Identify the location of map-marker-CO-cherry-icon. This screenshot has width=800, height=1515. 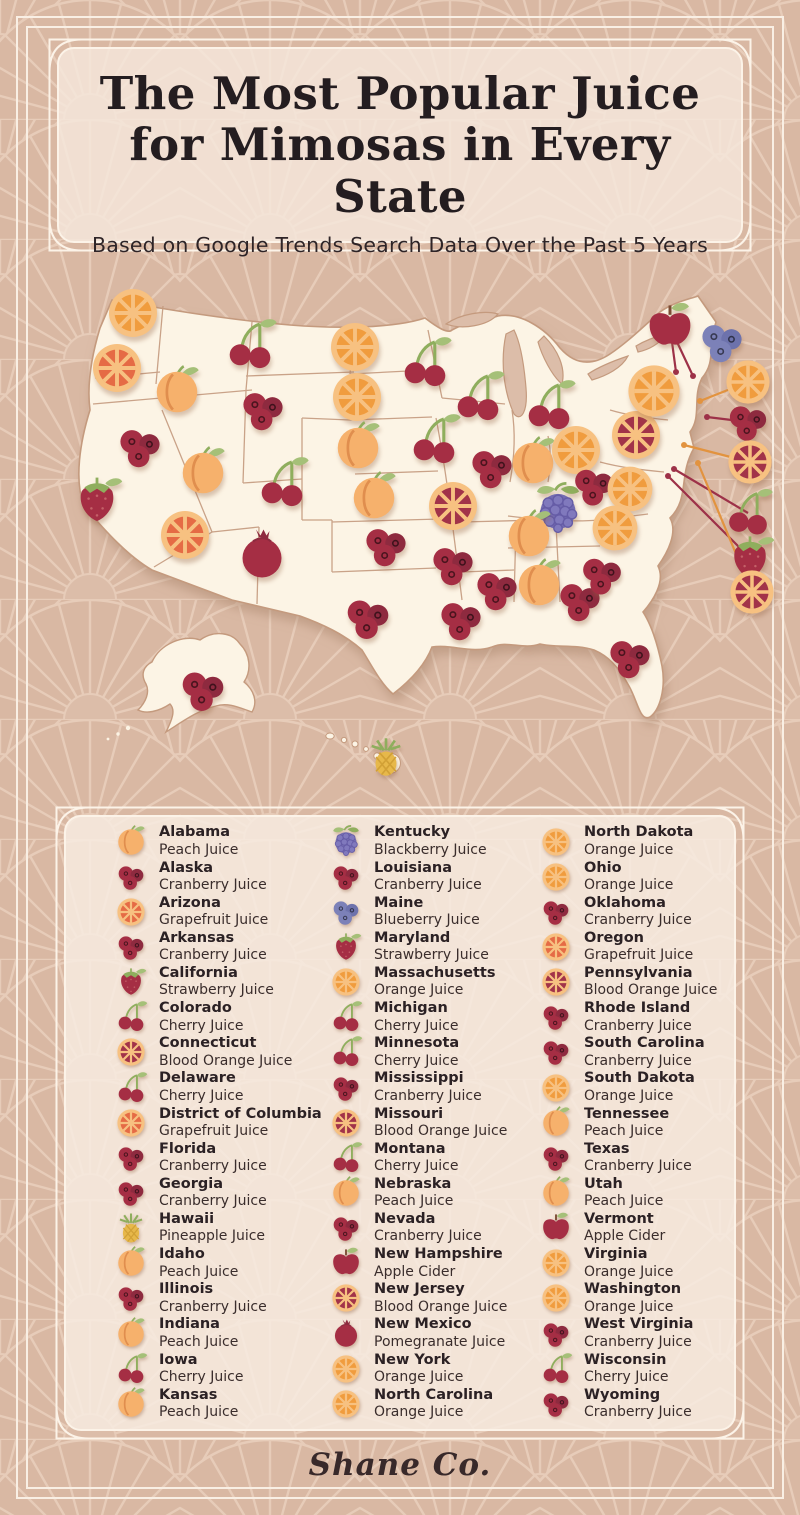
(285, 482).